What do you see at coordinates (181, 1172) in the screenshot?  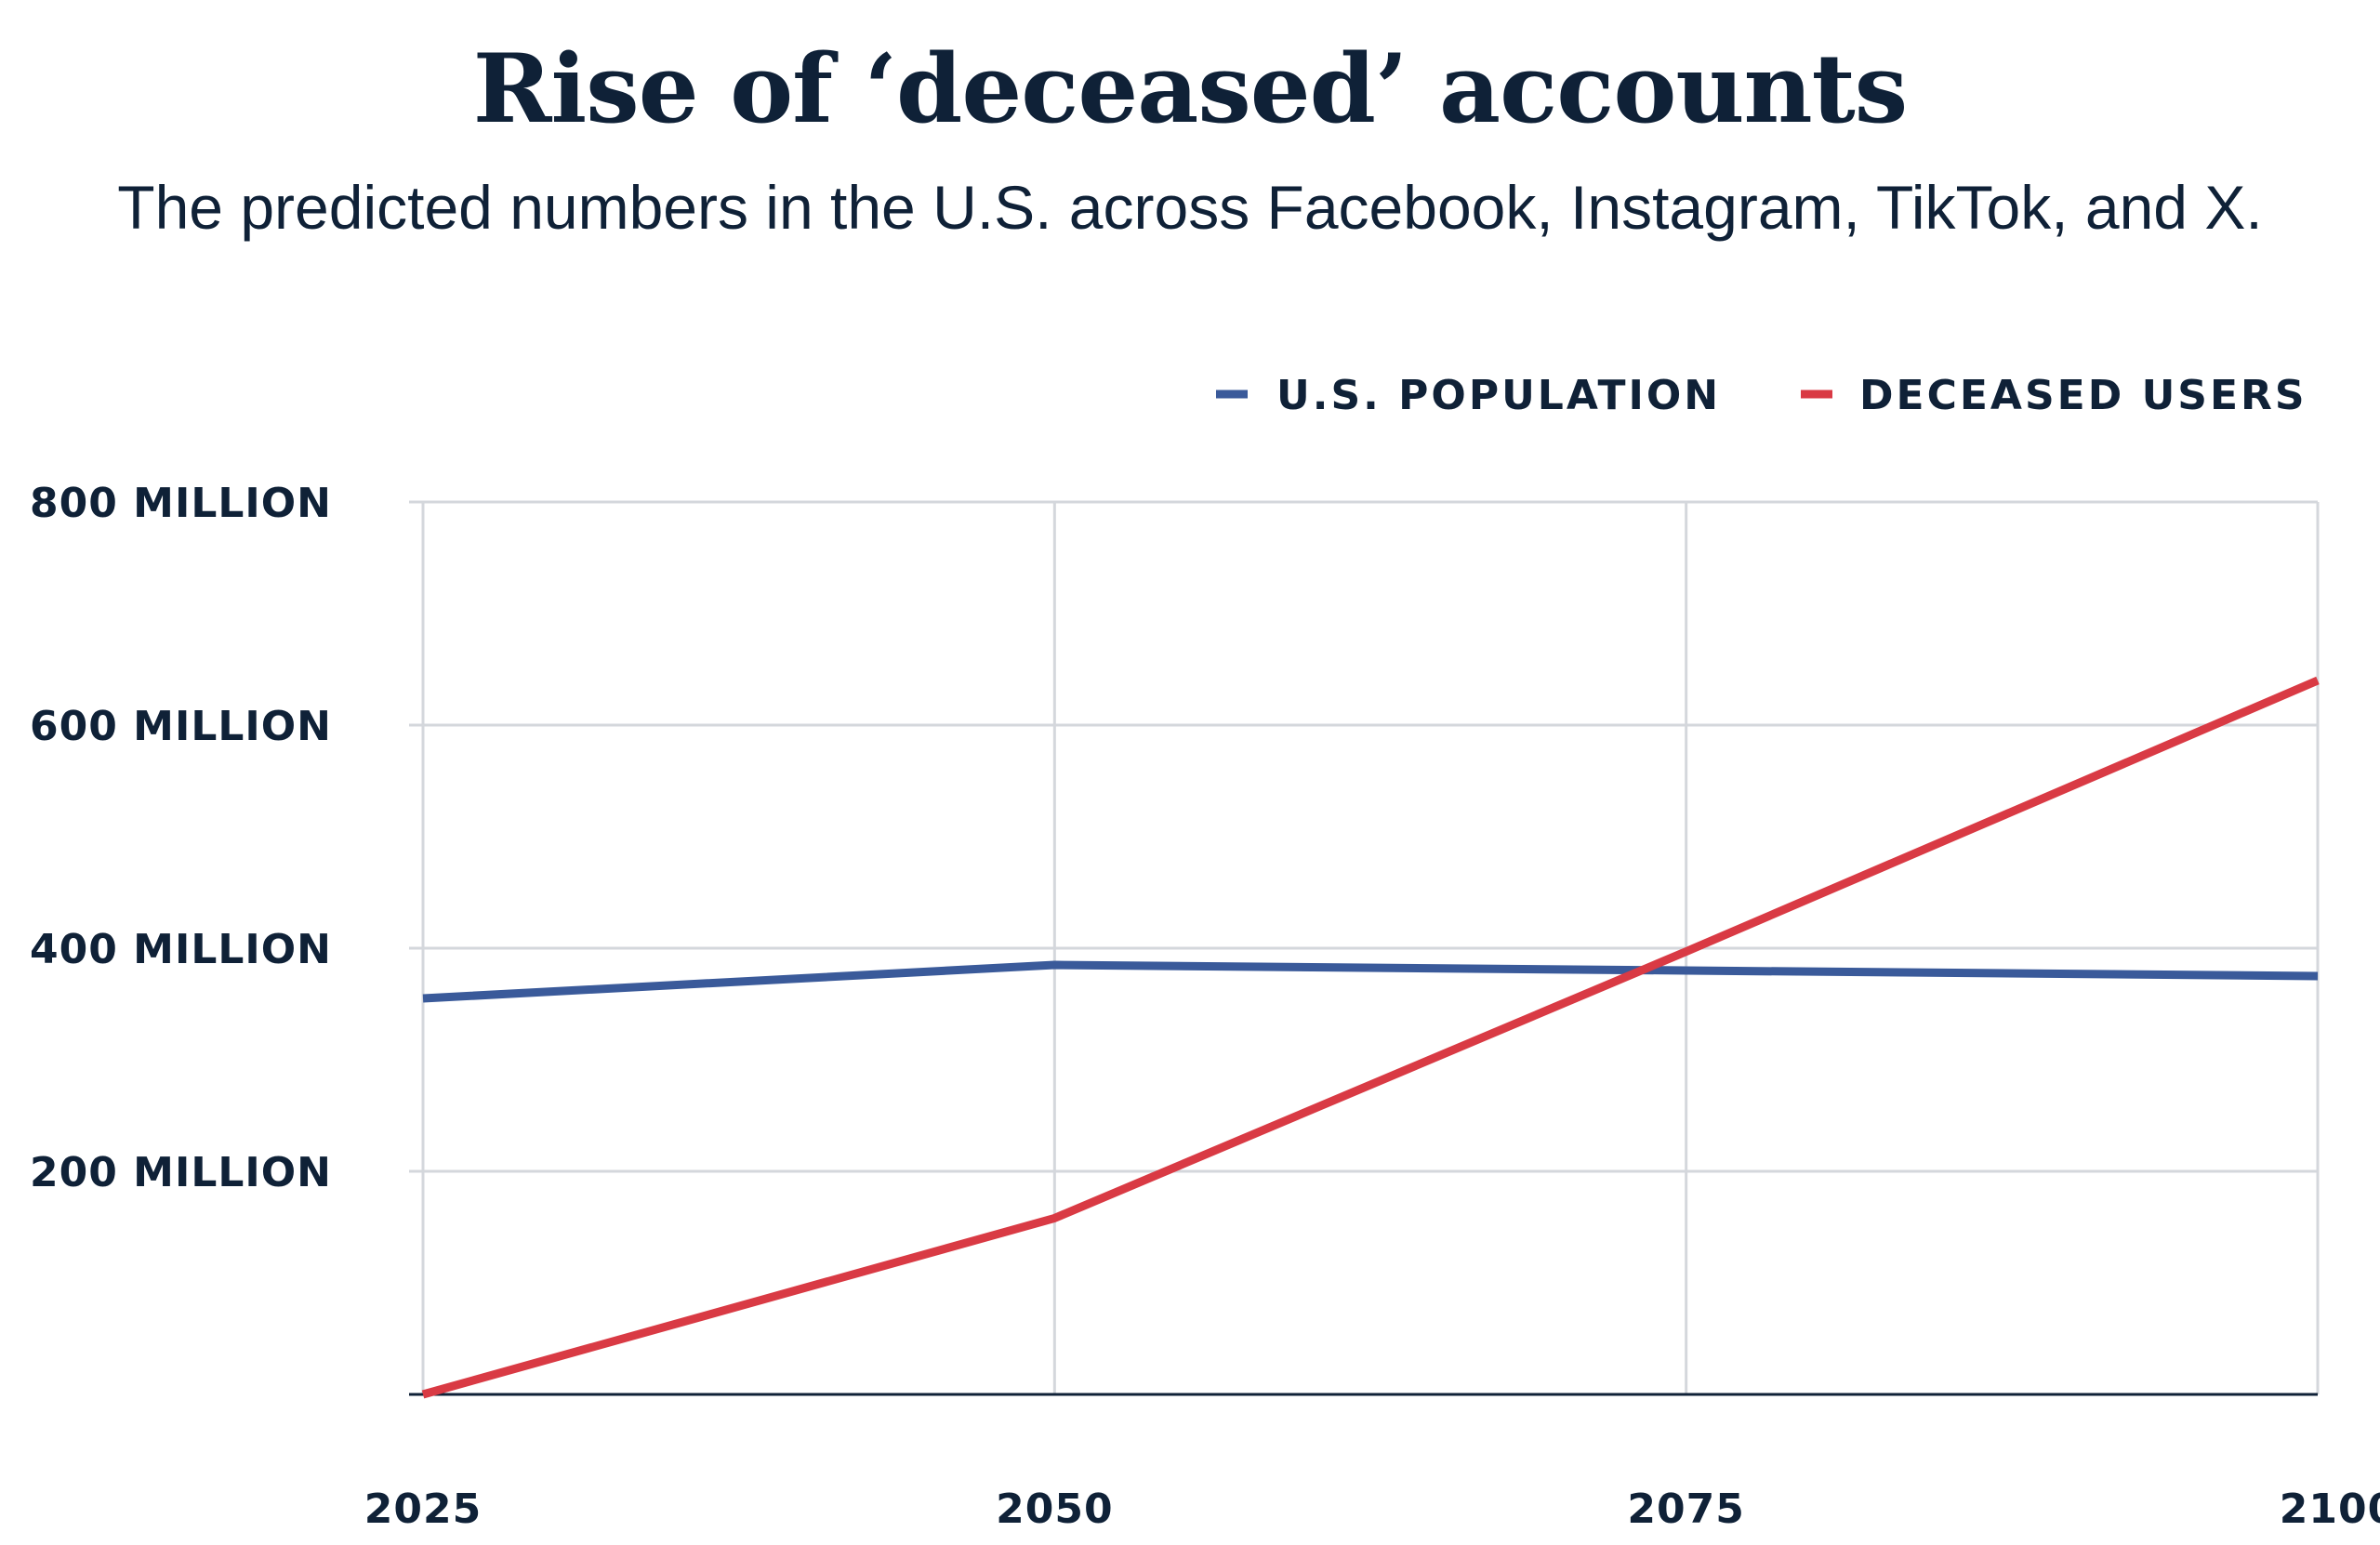 I see `y-tick-label: 200 MILLION` at bounding box center [181, 1172].